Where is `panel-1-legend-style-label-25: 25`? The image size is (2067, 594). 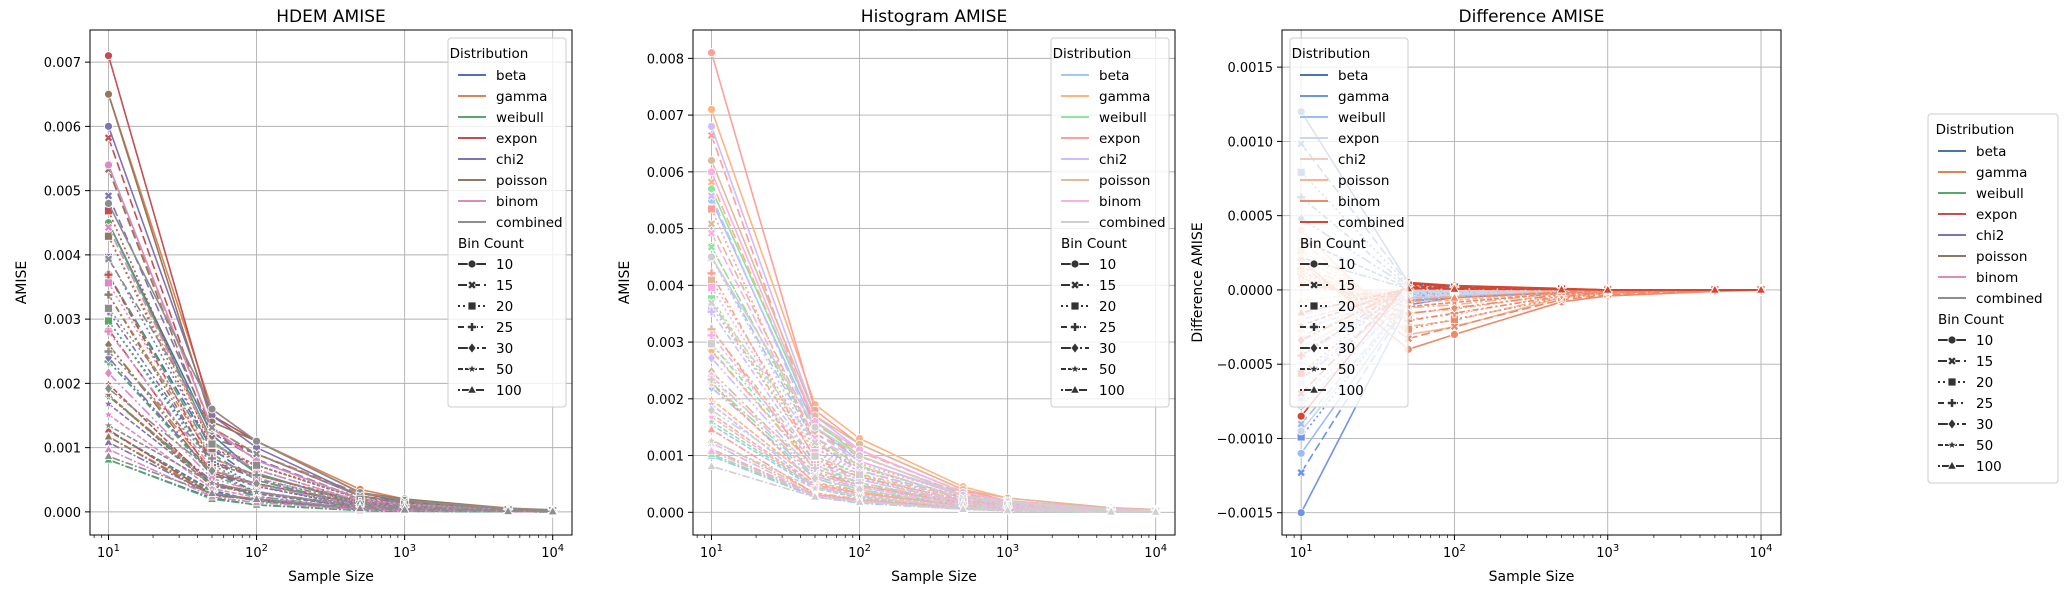
panel-1-legend-style-label-25: 25 is located at coordinates (504, 328).